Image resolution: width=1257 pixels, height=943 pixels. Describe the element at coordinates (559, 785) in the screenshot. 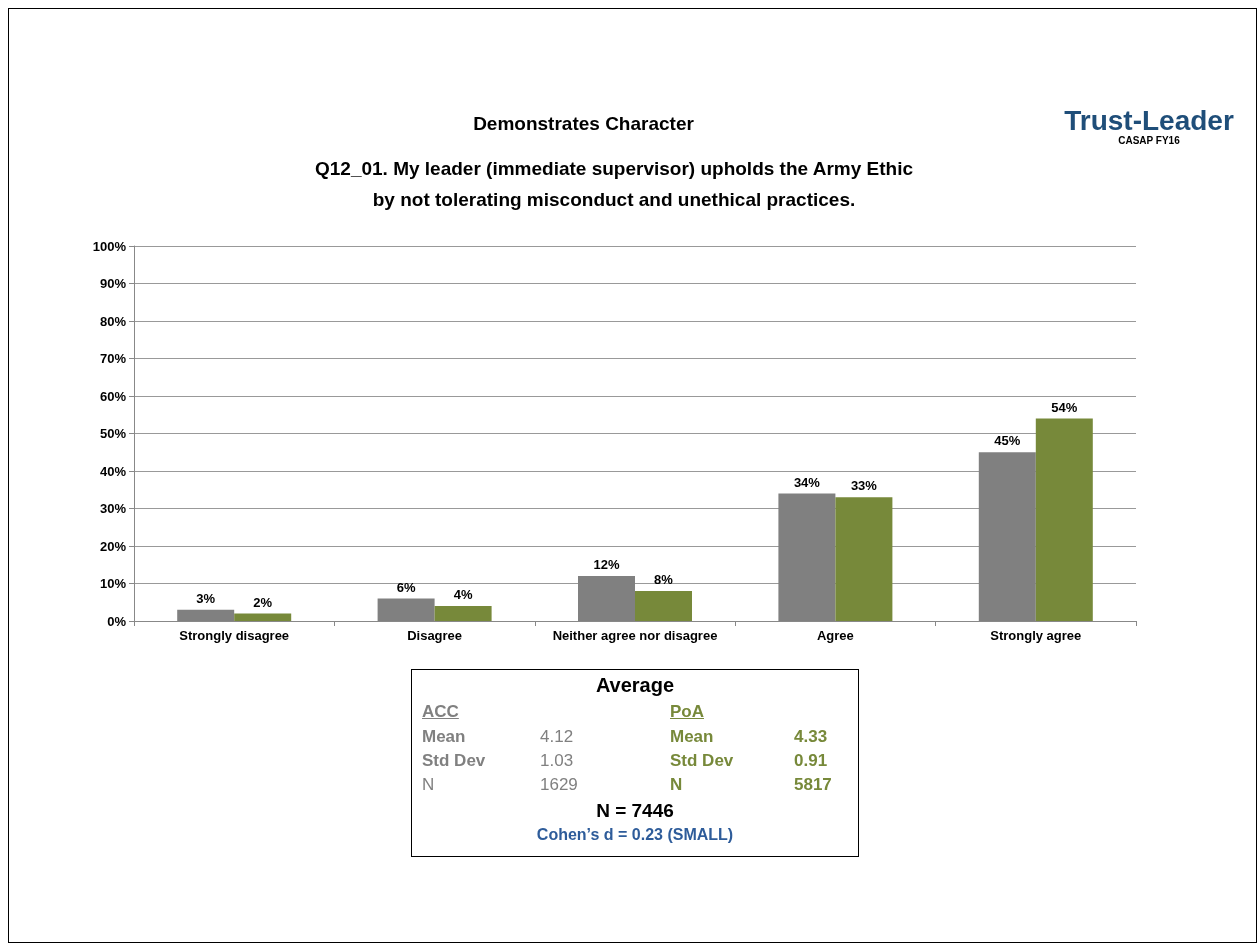

I see `text: 1629` at that location.